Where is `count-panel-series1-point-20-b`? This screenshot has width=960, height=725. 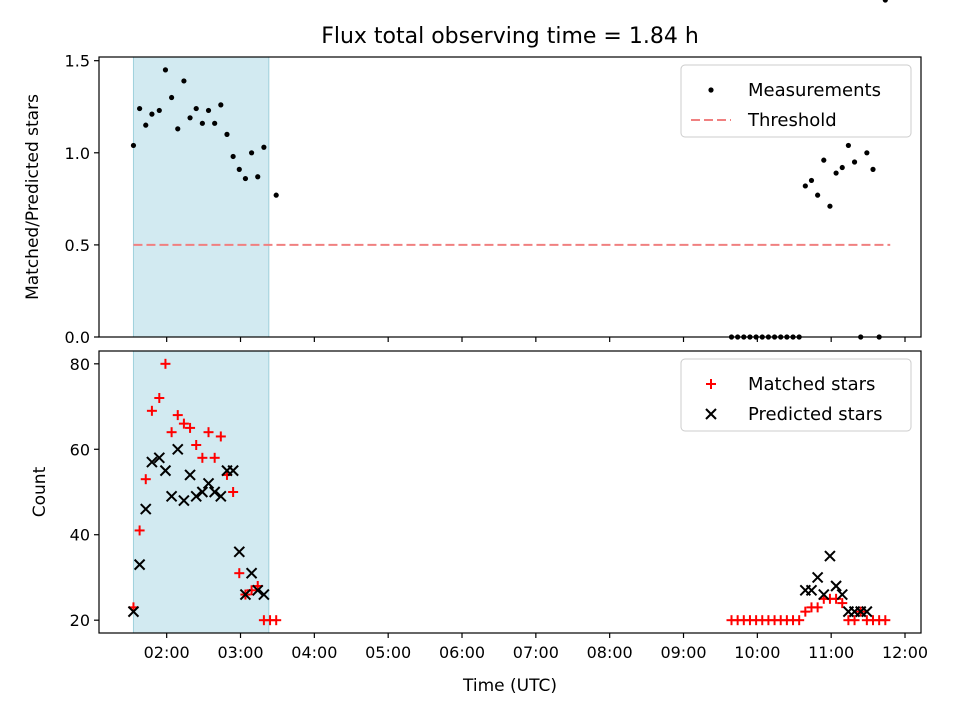 count-panel-series1-point-20-b is located at coordinates (258, 590).